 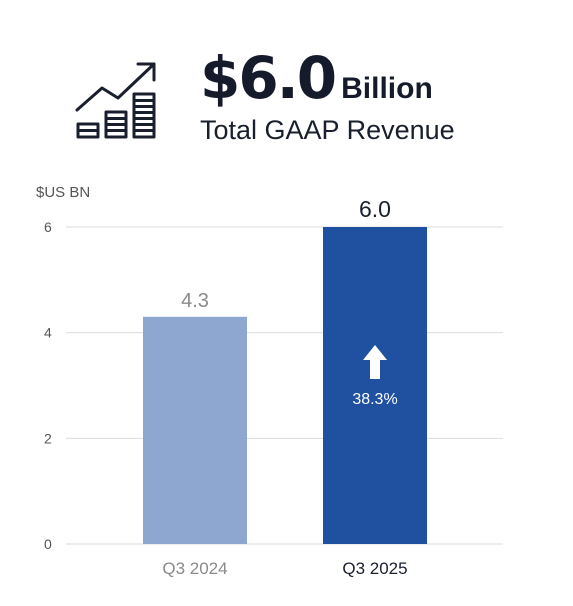 What do you see at coordinates (48, 544) in the screenshot?
I see `y-tick-label: 0` at bounding box center [48, 544].